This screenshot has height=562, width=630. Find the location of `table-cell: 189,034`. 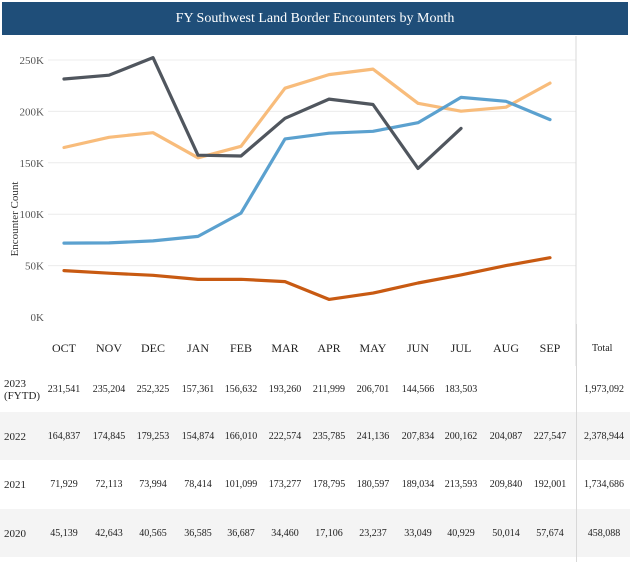

table-cell: 189,034 is located at coordinates (418, 484).